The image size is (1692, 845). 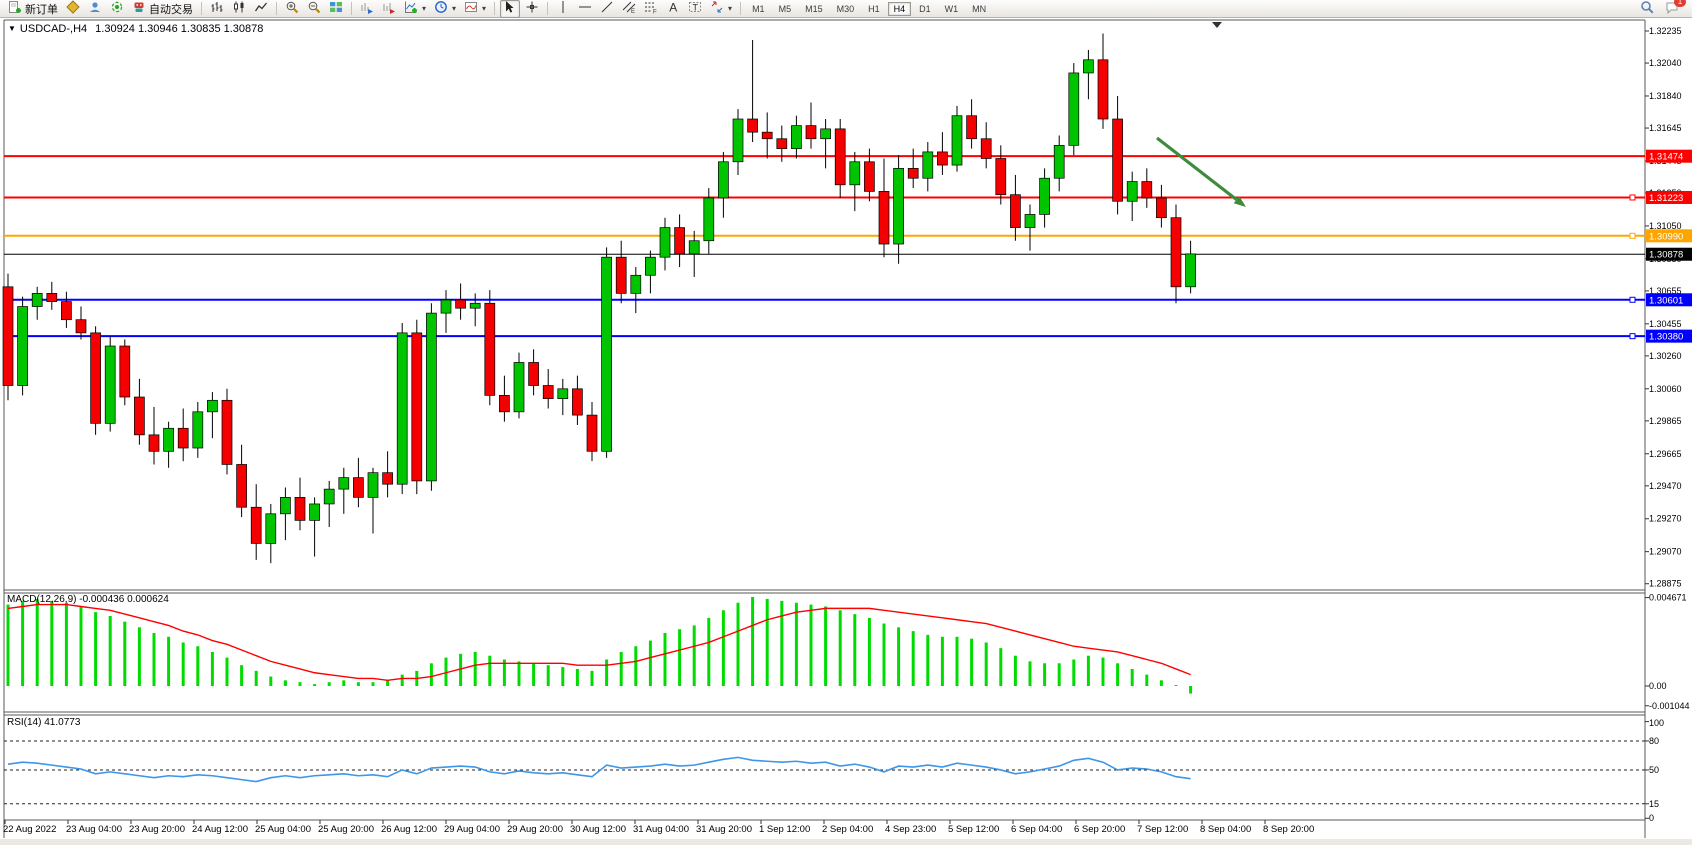 I want to click on crosshair-tool-button, so click(x=532, y=9).